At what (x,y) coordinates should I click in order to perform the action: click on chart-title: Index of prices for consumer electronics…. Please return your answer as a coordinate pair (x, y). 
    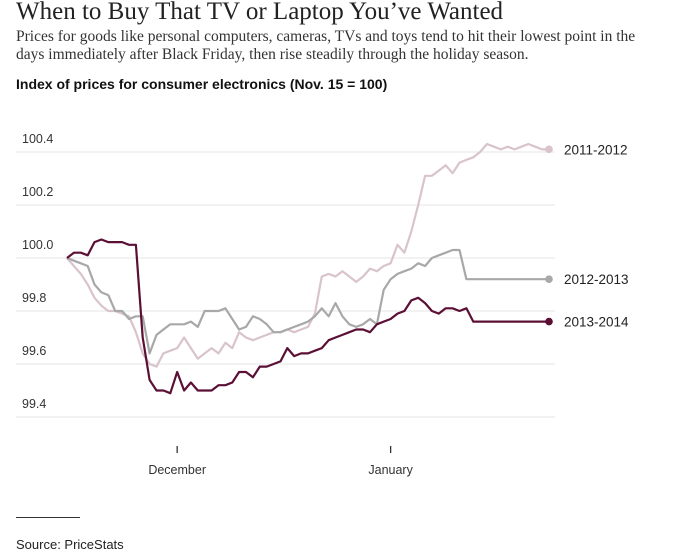
    Looking at the image, I should click on (202, 84).